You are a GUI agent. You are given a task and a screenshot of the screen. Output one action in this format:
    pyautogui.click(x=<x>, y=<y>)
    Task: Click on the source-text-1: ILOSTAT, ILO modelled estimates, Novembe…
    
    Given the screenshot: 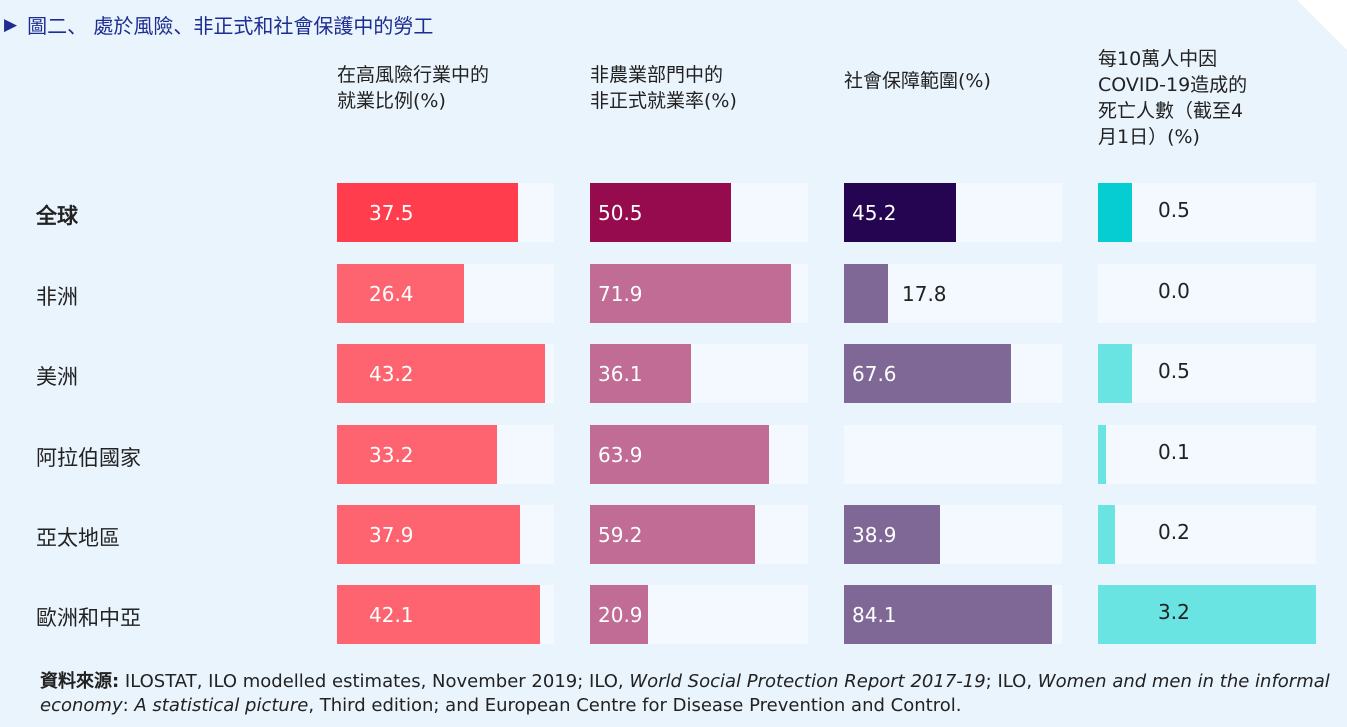 What is the action you would take?
    pyautogui.click(x=374, y=681)
    